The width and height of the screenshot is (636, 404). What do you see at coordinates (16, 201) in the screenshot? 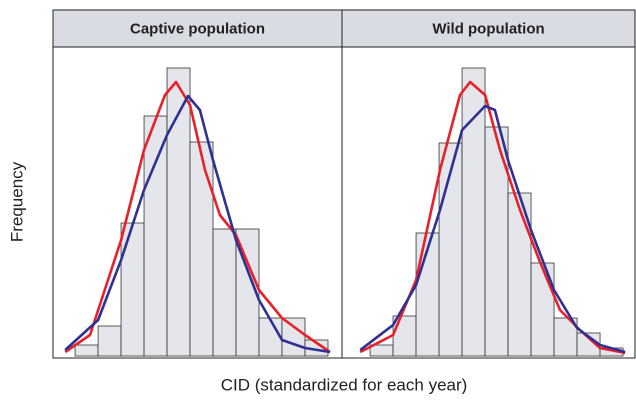
I see `y-axis-label: Frequency` at bounding box center [16, 201].